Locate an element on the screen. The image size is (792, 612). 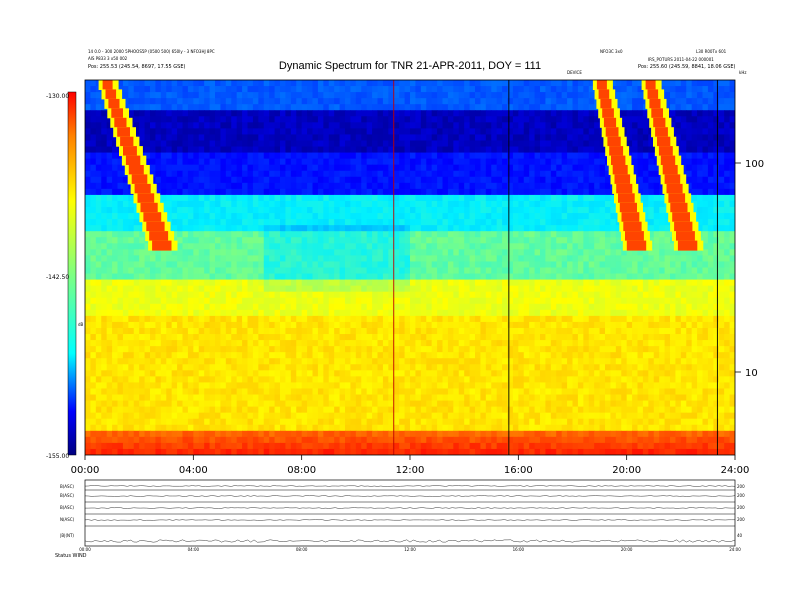
header-right-line-1: NFO3C 3x0 is located at coordinates (611, 51).